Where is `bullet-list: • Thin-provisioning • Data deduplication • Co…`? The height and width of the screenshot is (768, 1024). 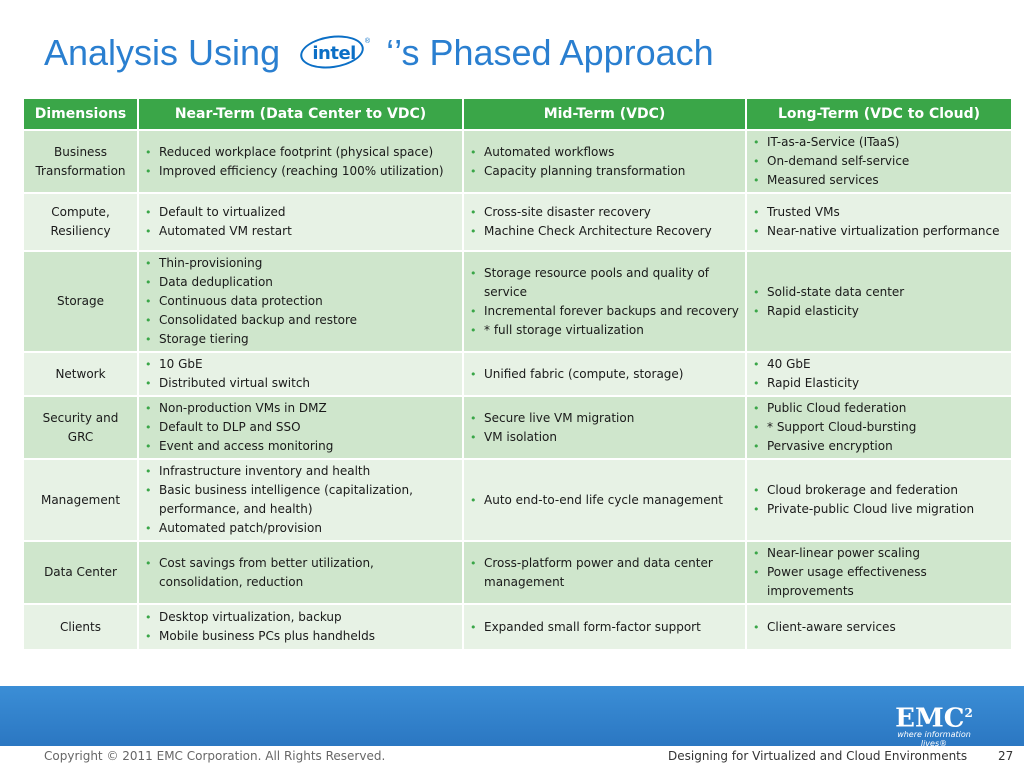 bullet-list: • Thin-provisioning • Data deduplication • Co… is located at coordinates (300, 301).